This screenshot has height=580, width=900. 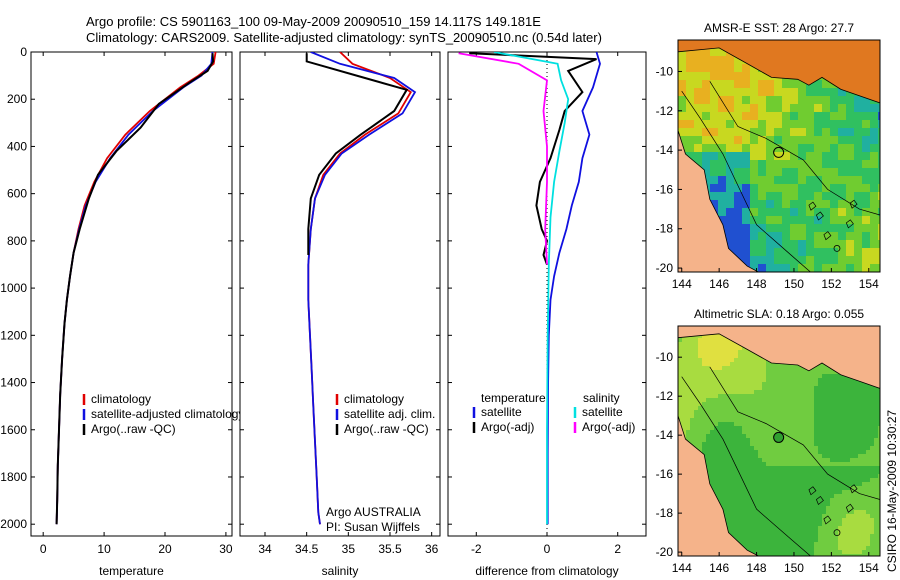 What do you see at coordinates (665, 150) in the screenshot?
I see `sst-map-ytick-label: -14` at bounding box center [665, 150].